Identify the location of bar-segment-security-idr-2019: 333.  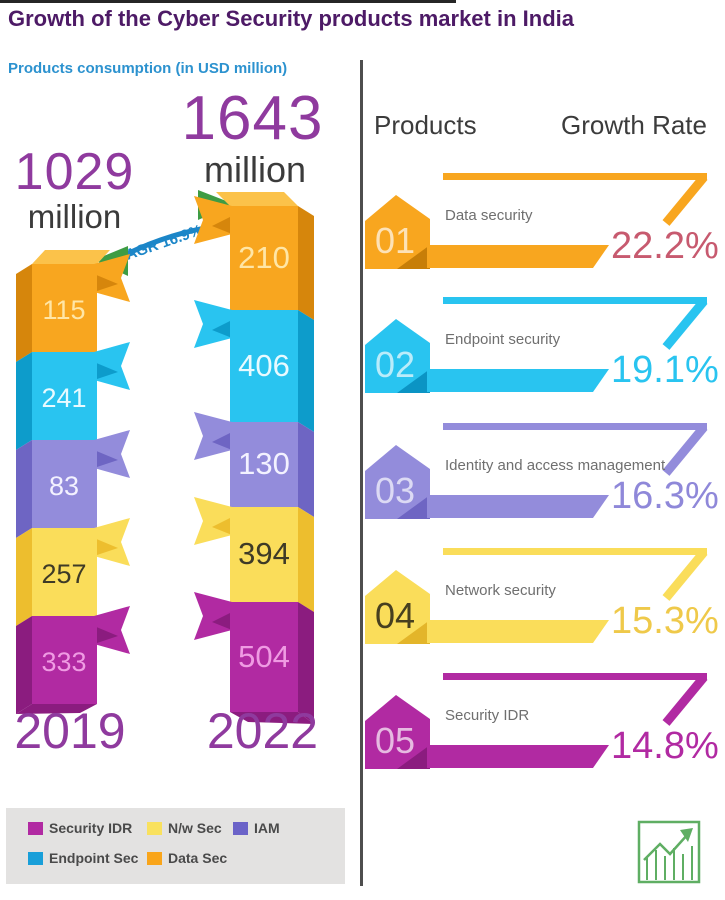
(73, 660).